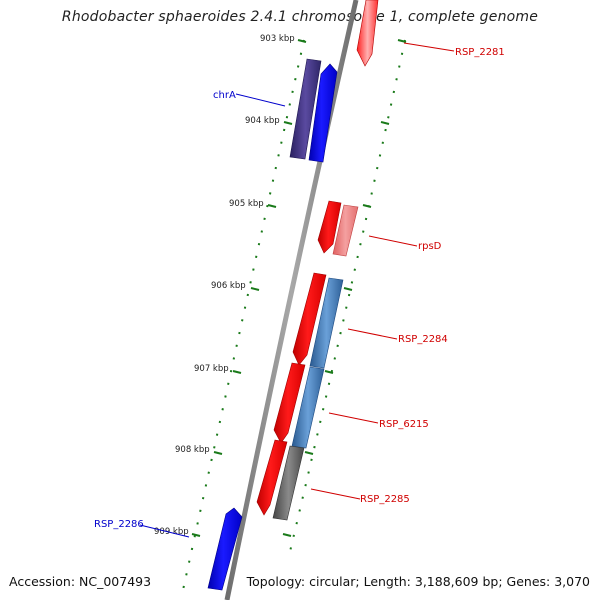 The image size is (600, 600). What do you see at coordinates (404, 424) in the screenshot?
I see `gene-label-rsp-6215: RSP_6215` at bounding box center [404, 424].